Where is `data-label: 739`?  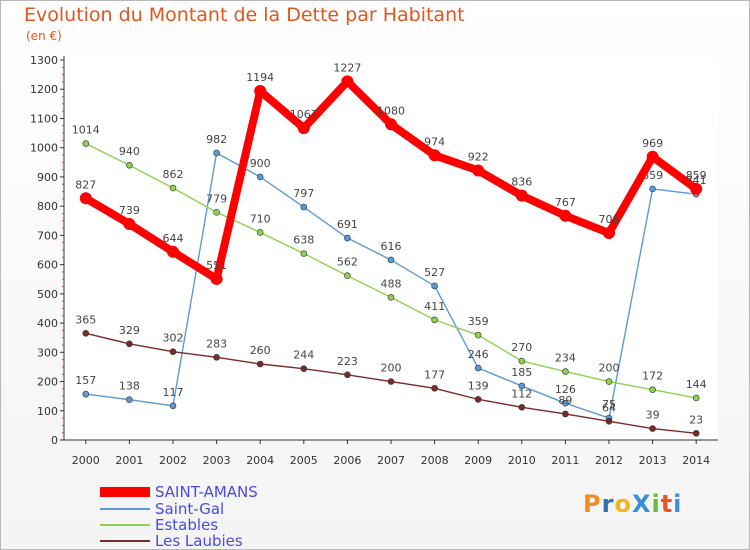 data-label: 739 is located at coordinates (129, 210).